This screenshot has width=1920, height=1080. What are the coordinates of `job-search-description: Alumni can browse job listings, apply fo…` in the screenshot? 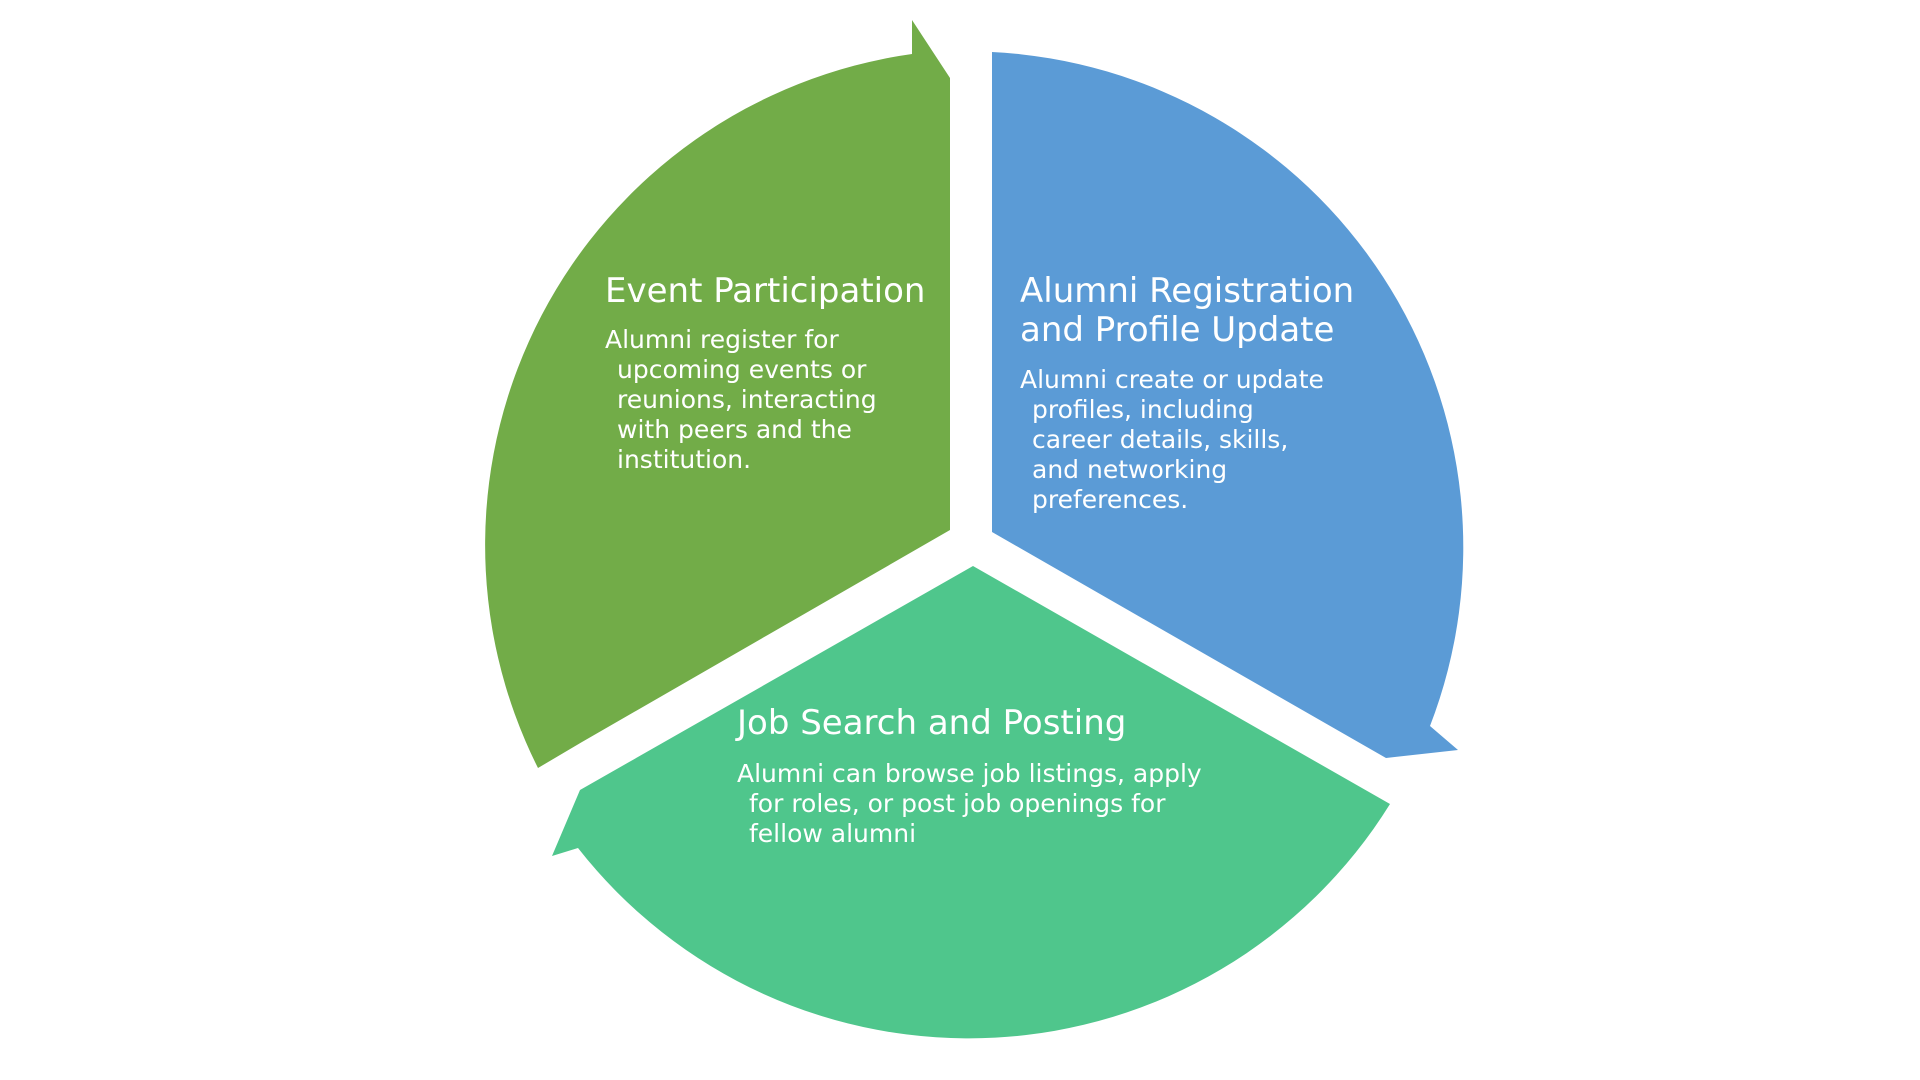 It's located at (973, 803).